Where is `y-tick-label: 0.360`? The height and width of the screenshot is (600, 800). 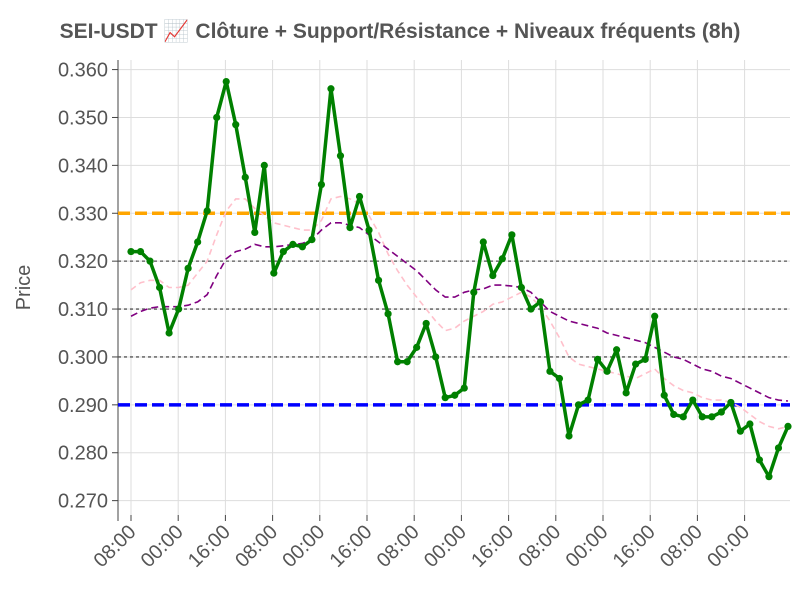 y-tick-label: 0.360 is located at coordinates (83, 71).